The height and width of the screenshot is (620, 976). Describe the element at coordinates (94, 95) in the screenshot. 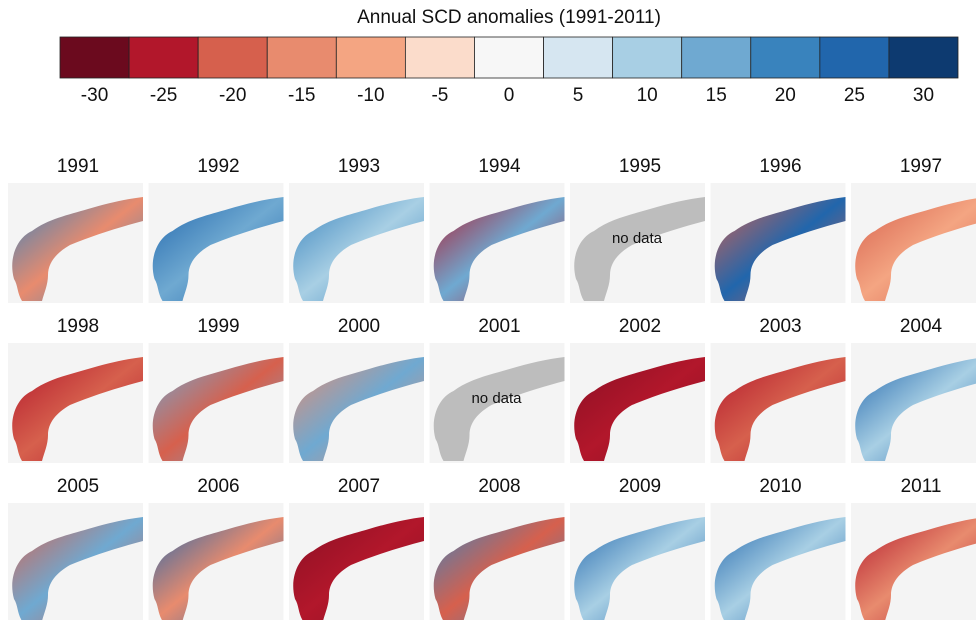

I see `colorbar-tick-label: -30` at that location.